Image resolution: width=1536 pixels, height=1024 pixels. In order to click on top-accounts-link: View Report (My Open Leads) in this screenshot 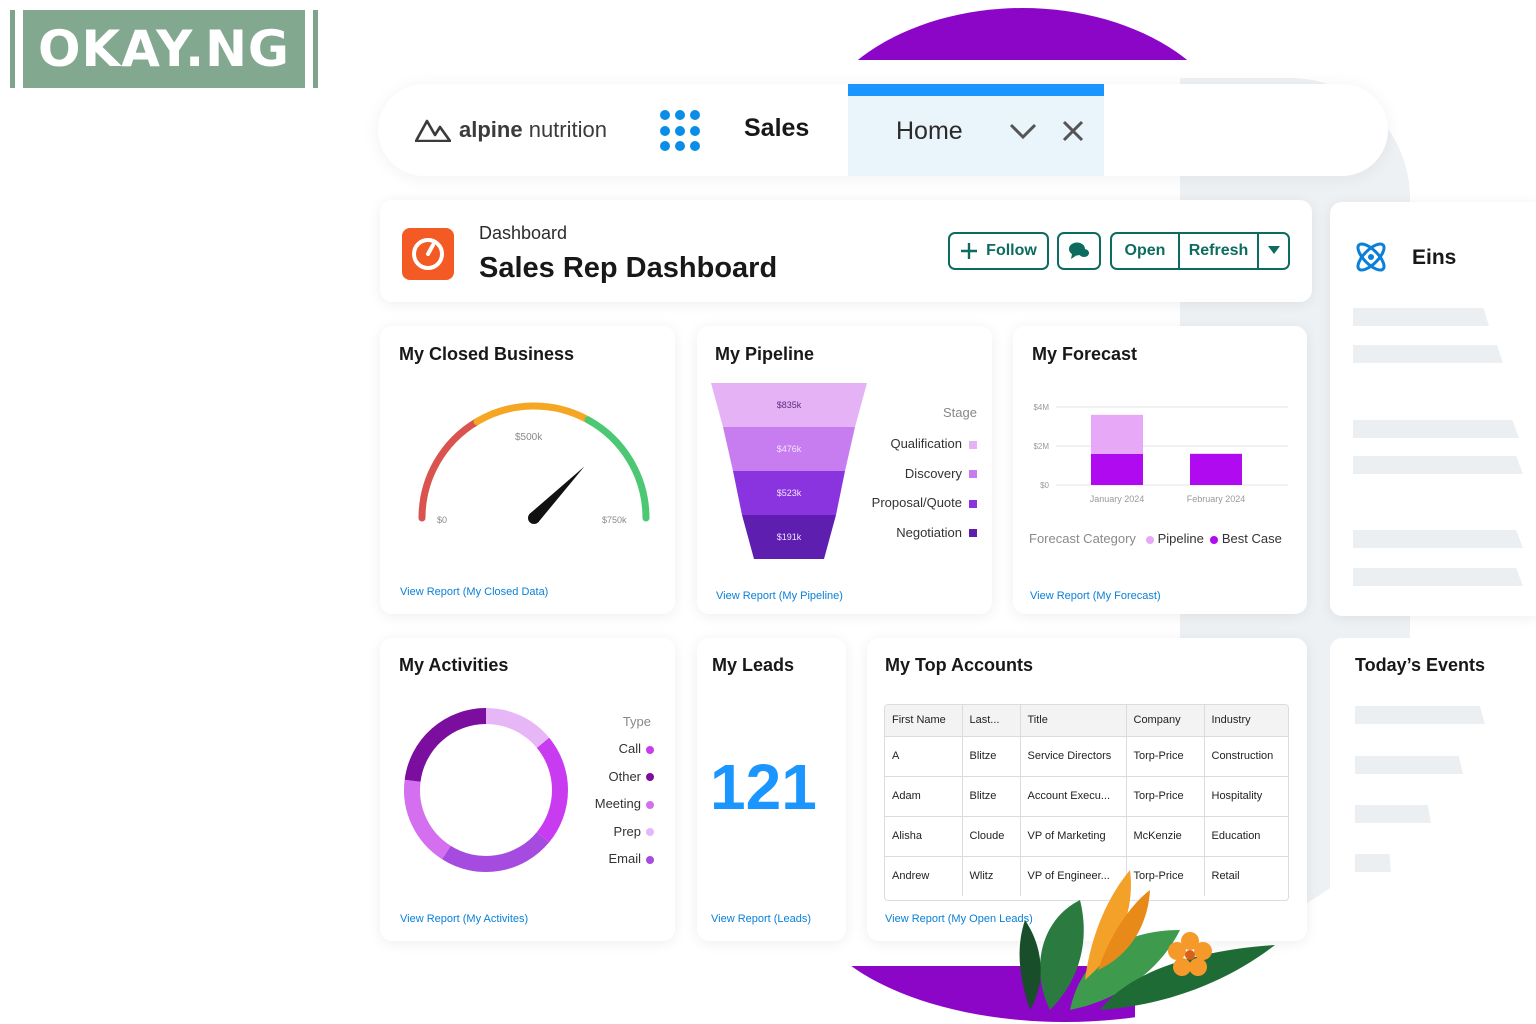, I will do `click(959, 919)`.